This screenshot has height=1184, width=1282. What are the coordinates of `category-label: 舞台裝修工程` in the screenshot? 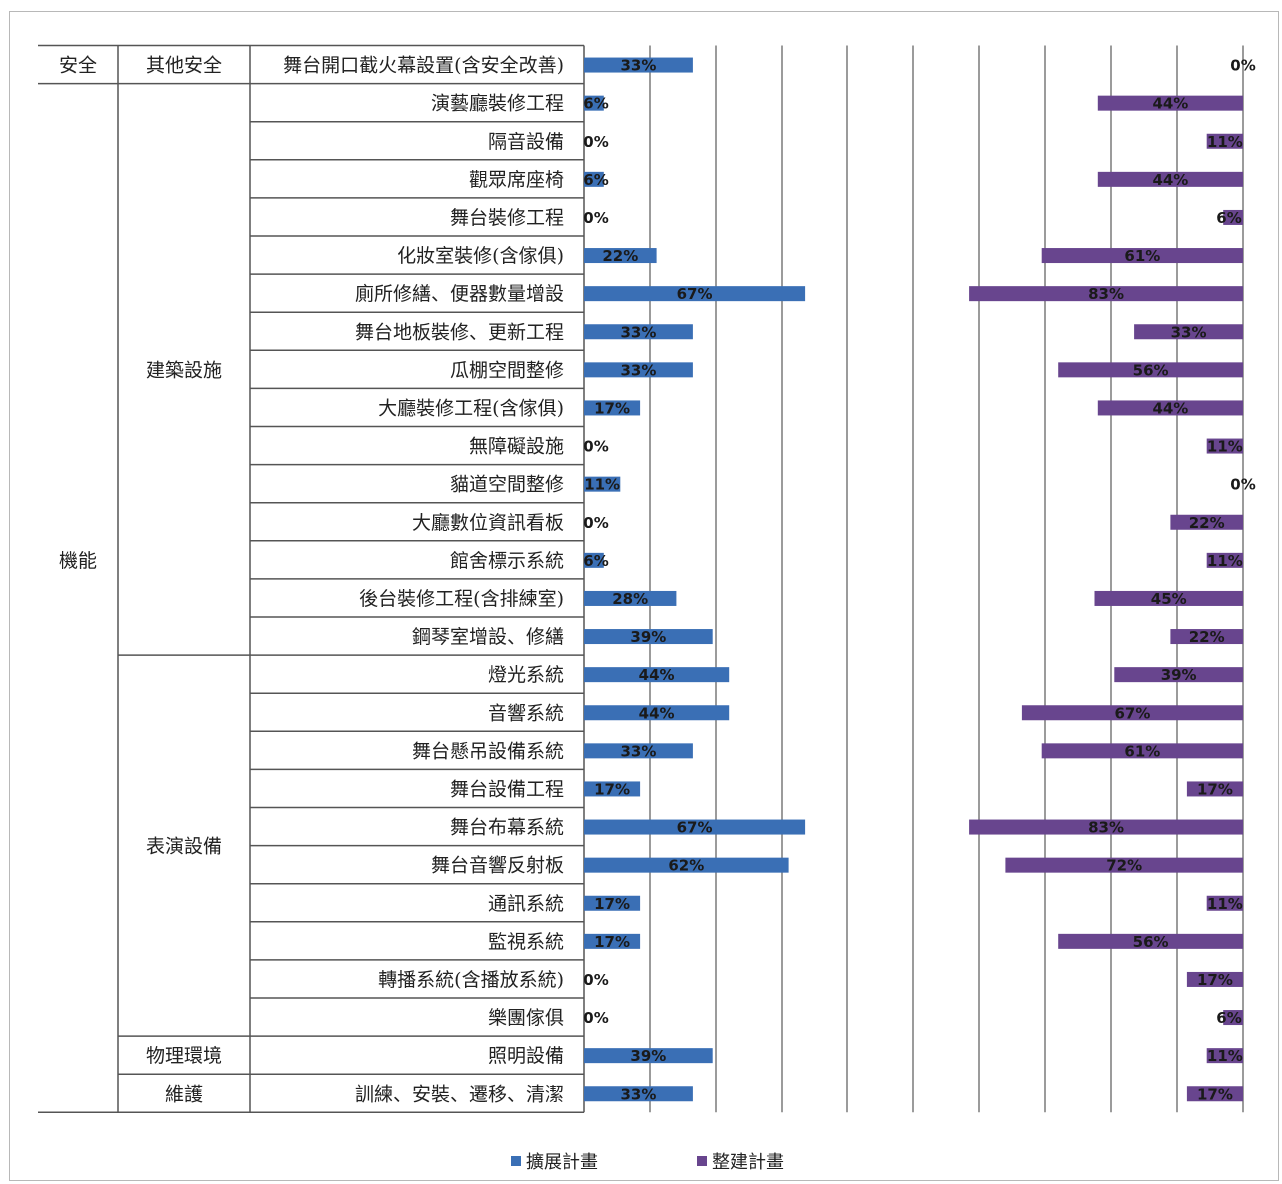 It's located at (507, 218).